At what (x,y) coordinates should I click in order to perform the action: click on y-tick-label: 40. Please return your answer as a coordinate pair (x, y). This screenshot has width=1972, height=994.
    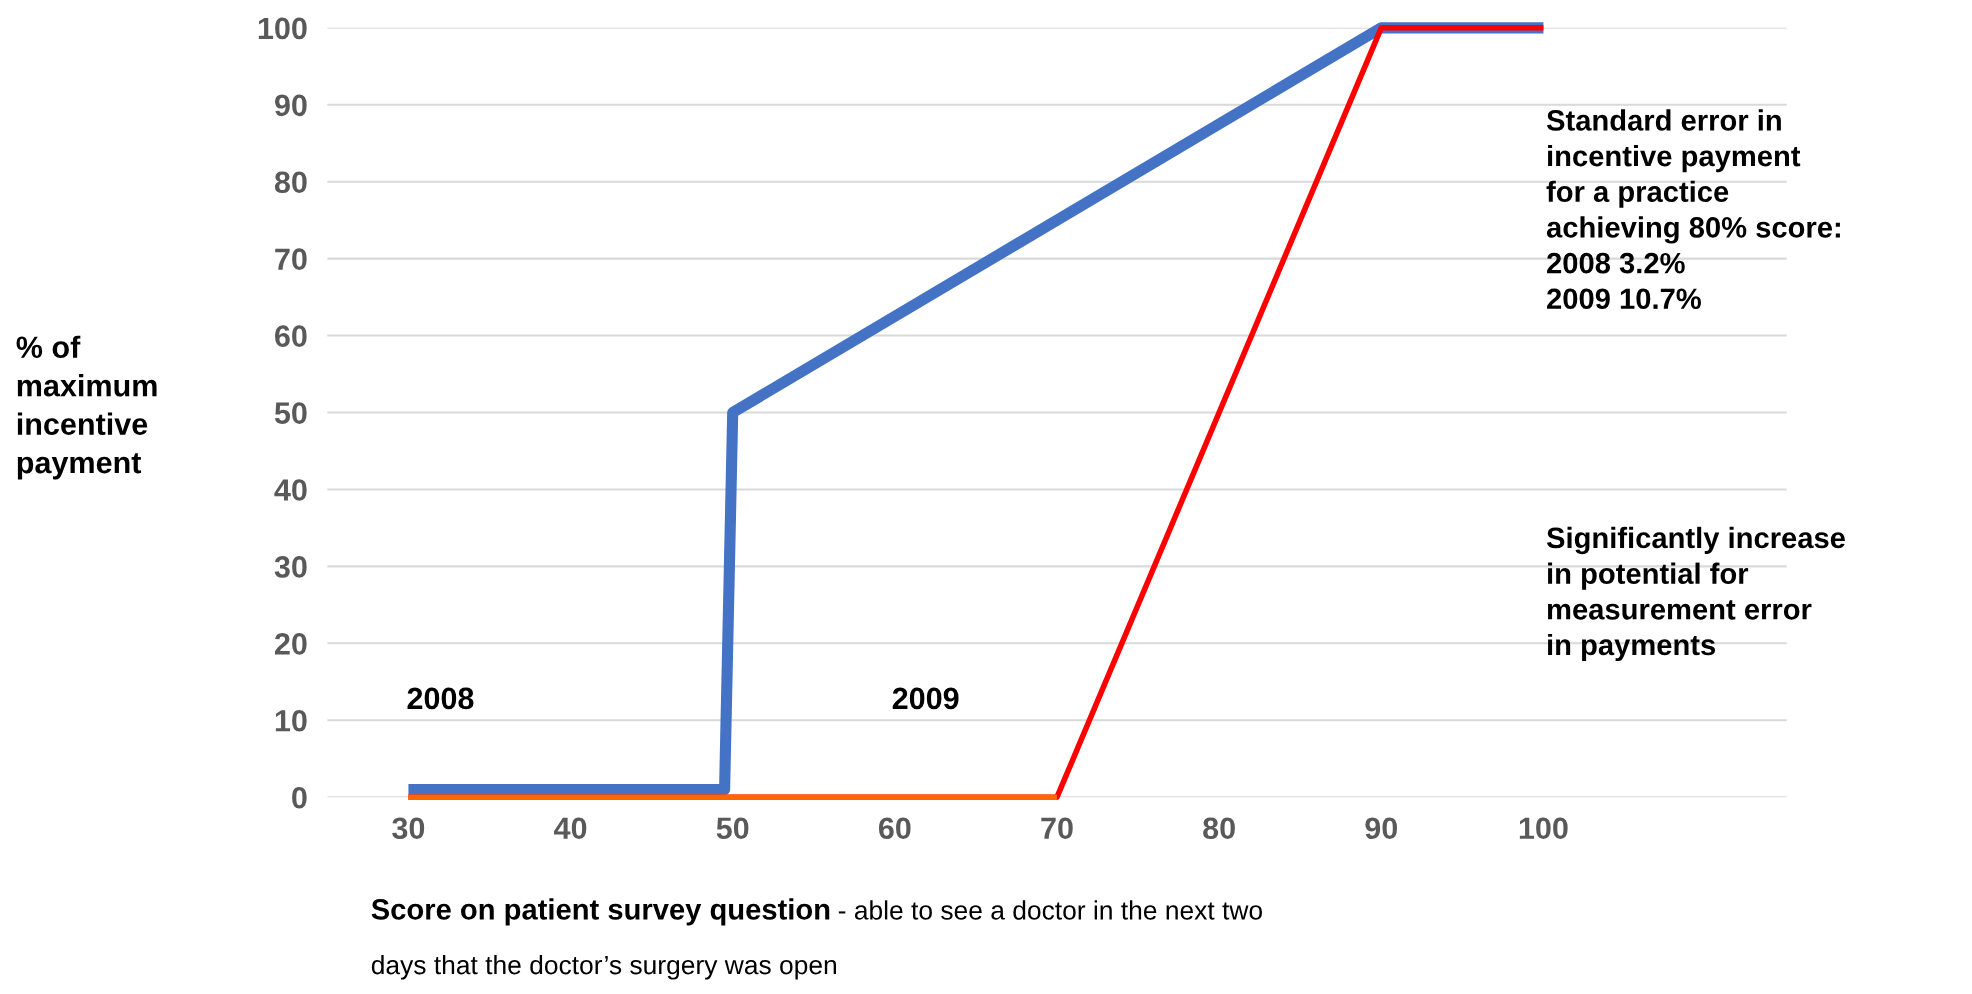
    Looking at the image, I should click on (290, 490).